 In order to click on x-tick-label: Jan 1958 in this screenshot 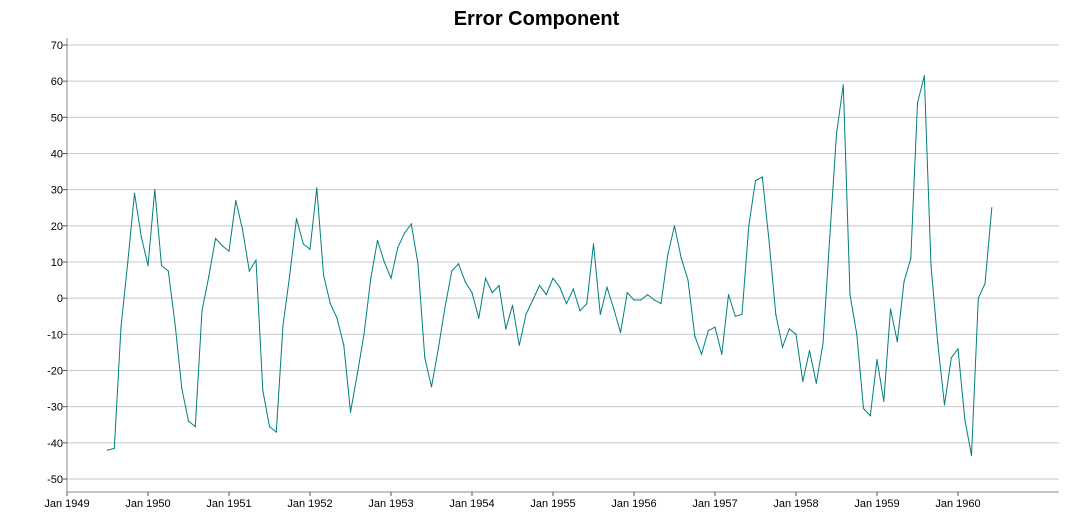, I will do `click(795, 504)`.